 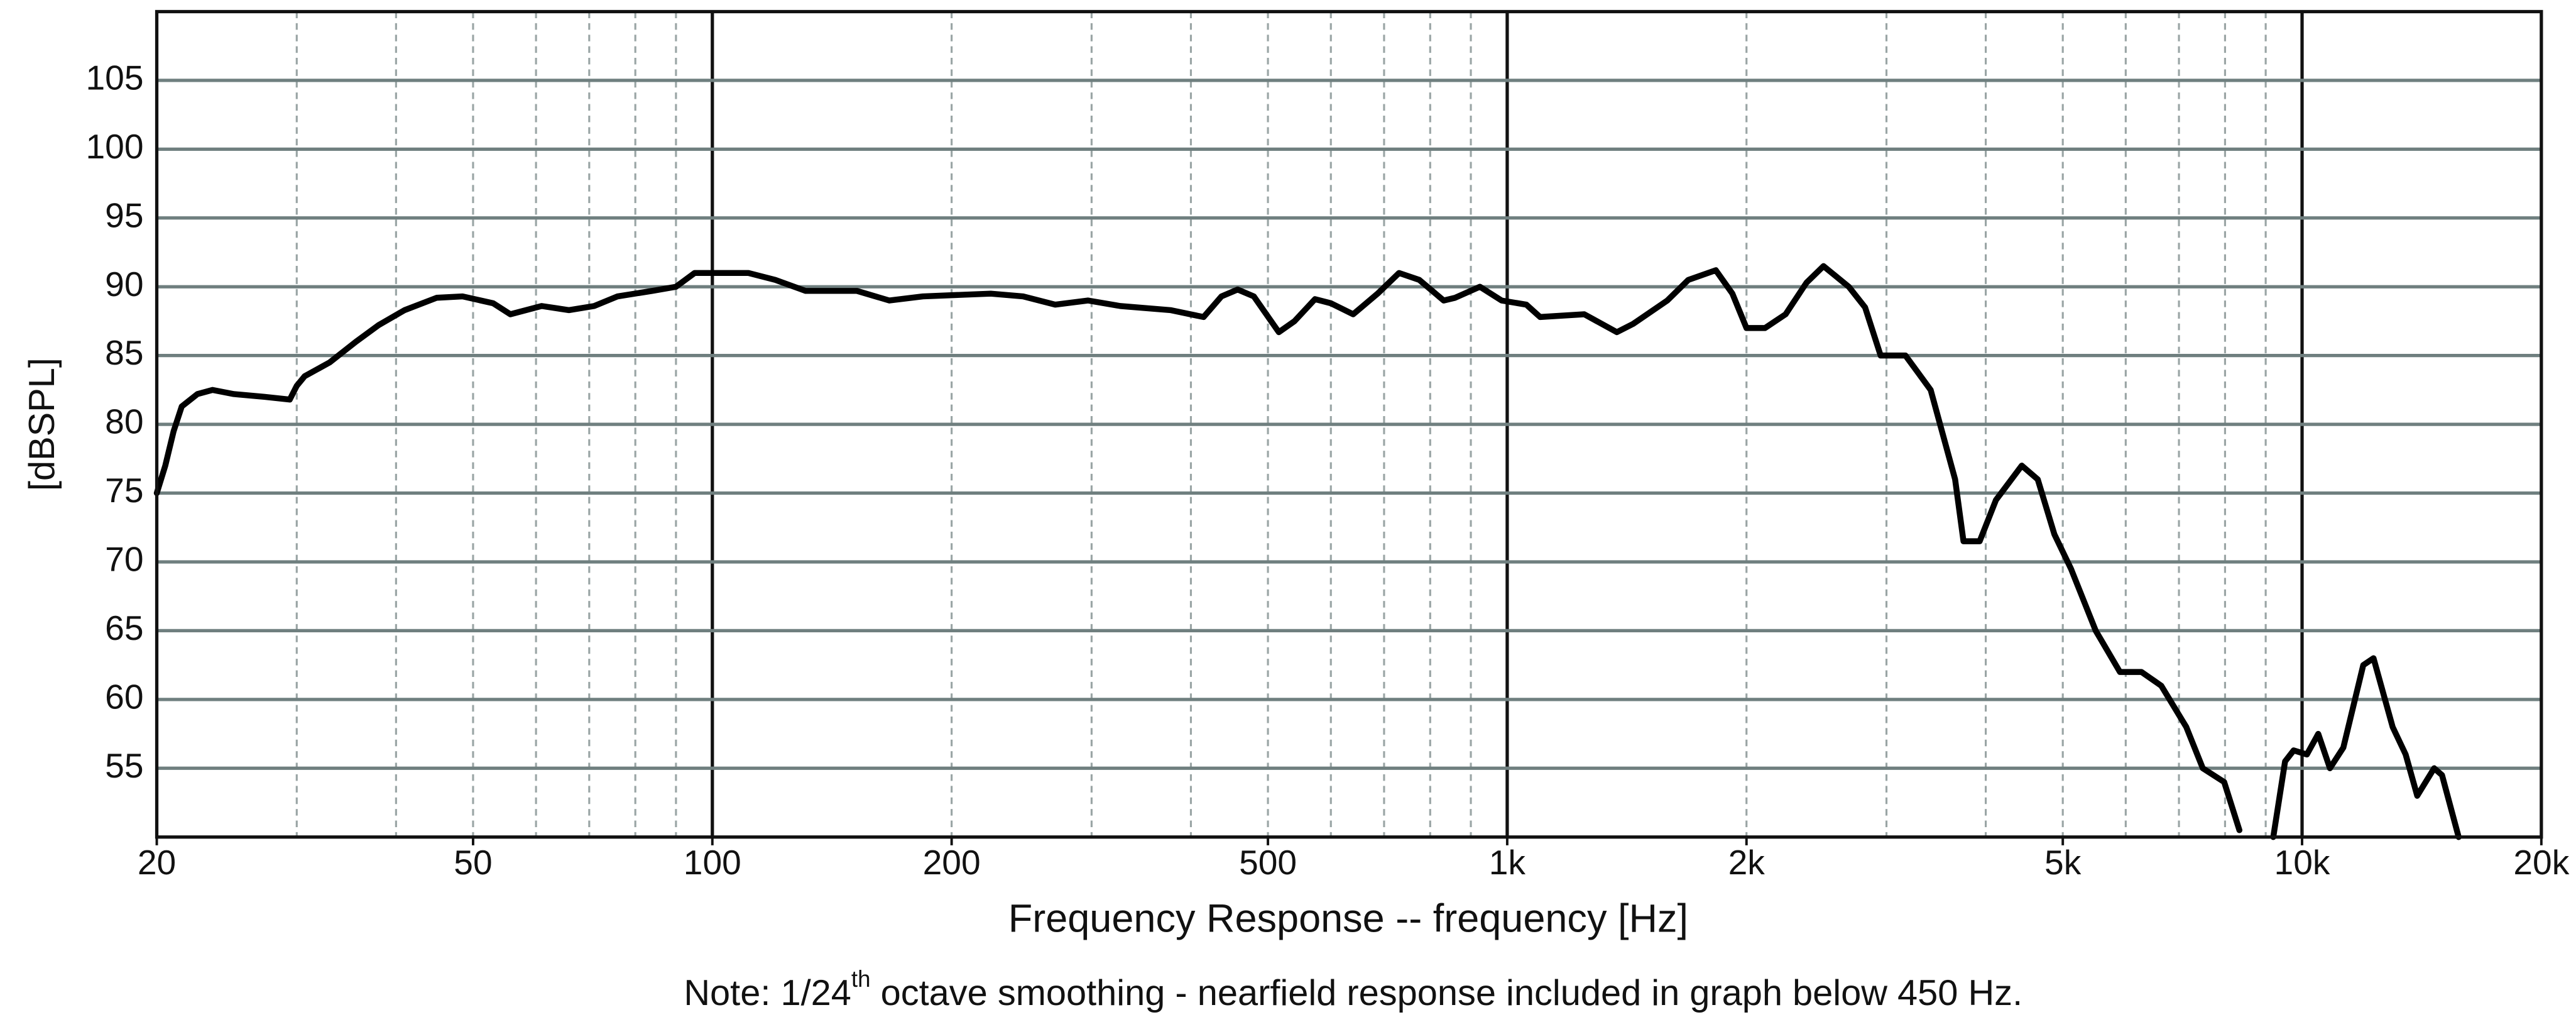 I want to click on x-tick-label: 20, so click(x=157, y=862).